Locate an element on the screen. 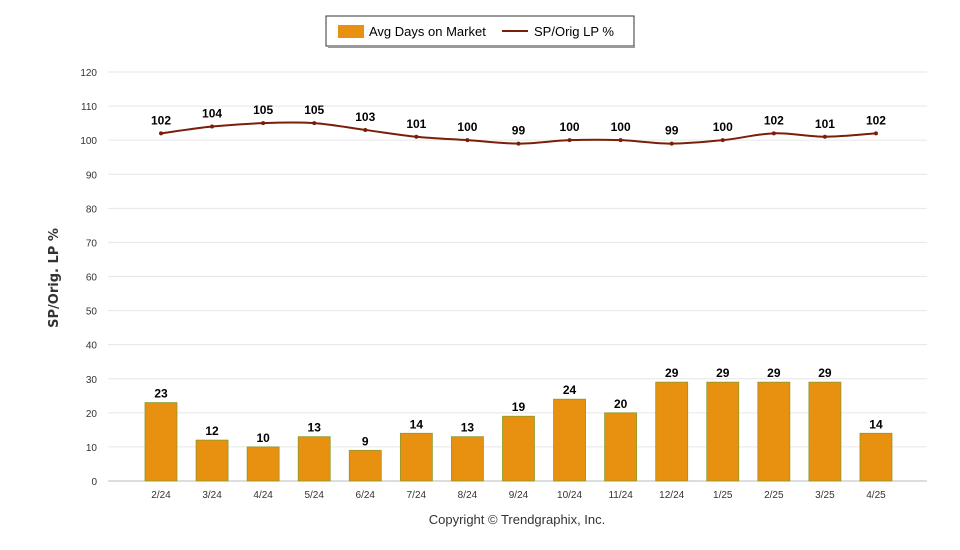 This screenshot has width=960, height=550. legend-bar-label: Avg Days on Market is located at coordinates (427, 31).